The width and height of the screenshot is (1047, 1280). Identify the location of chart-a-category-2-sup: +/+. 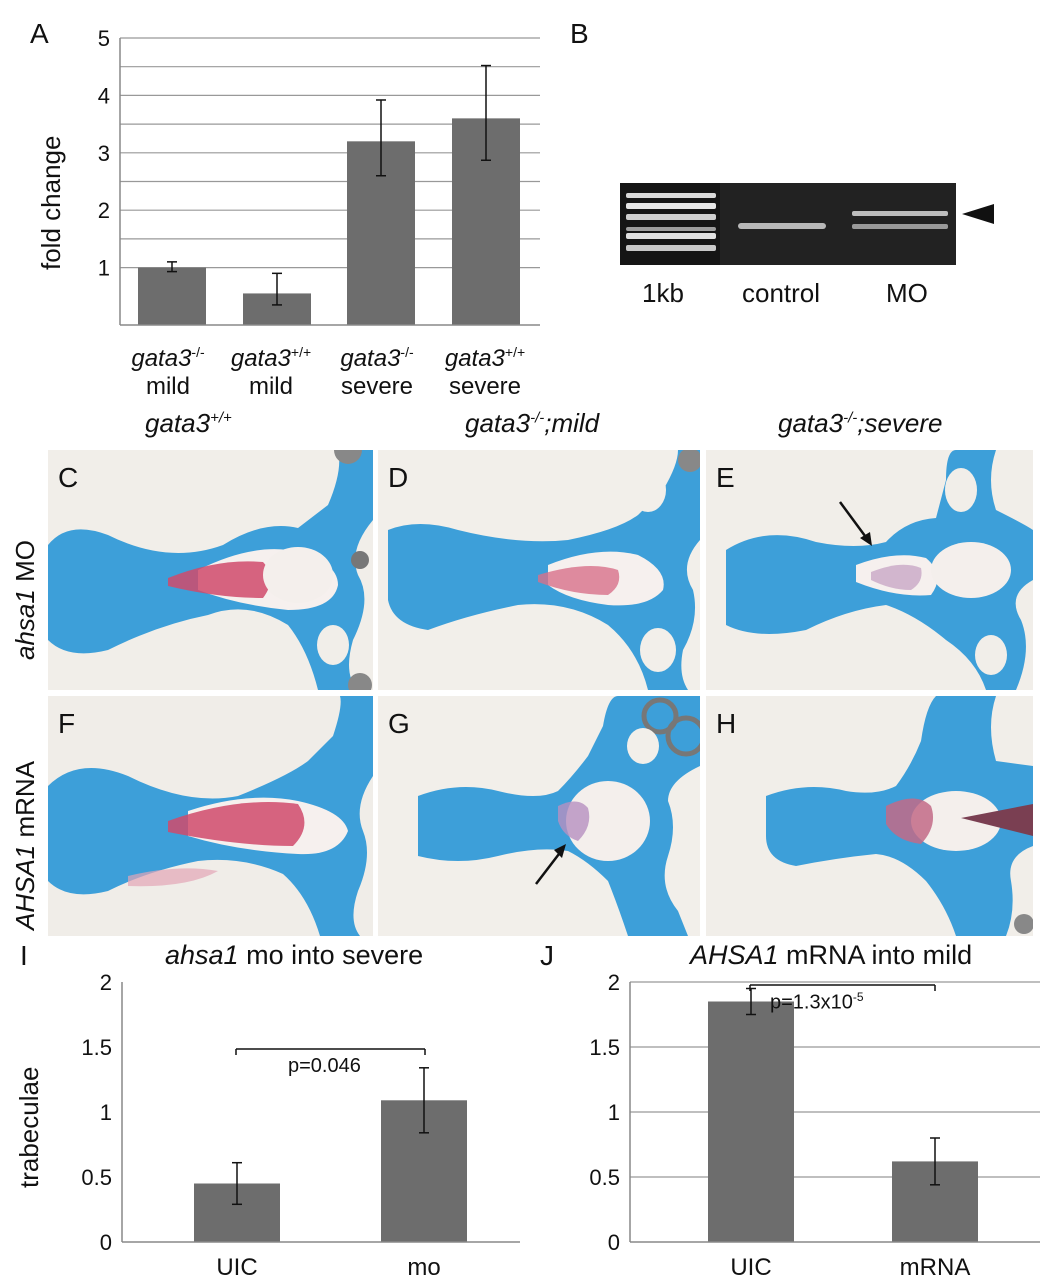
(301, 352).